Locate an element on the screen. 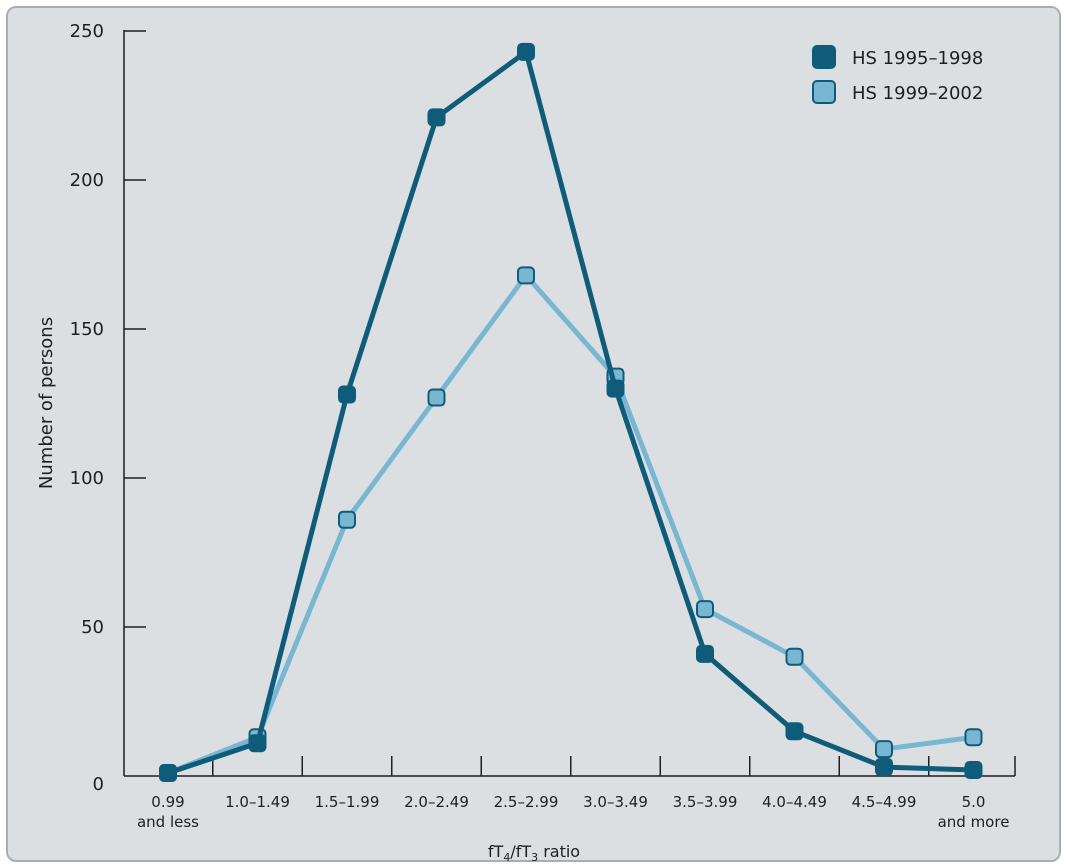 Image resolution: width=1067 pixels, height=868 pixels. x-tick-label-line: 2.0–2.49 is located at coordinates (436, 802).